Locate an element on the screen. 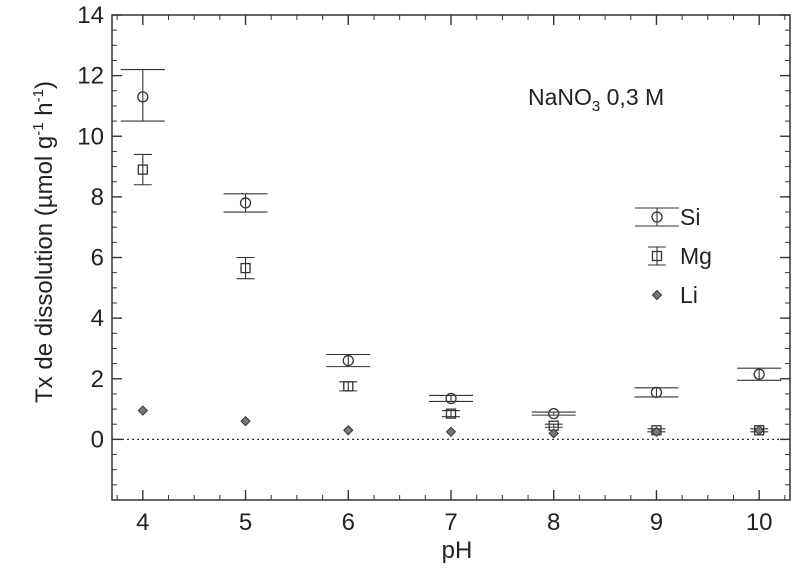  legend-entry-si: Si is located at coordinates (667, 217).